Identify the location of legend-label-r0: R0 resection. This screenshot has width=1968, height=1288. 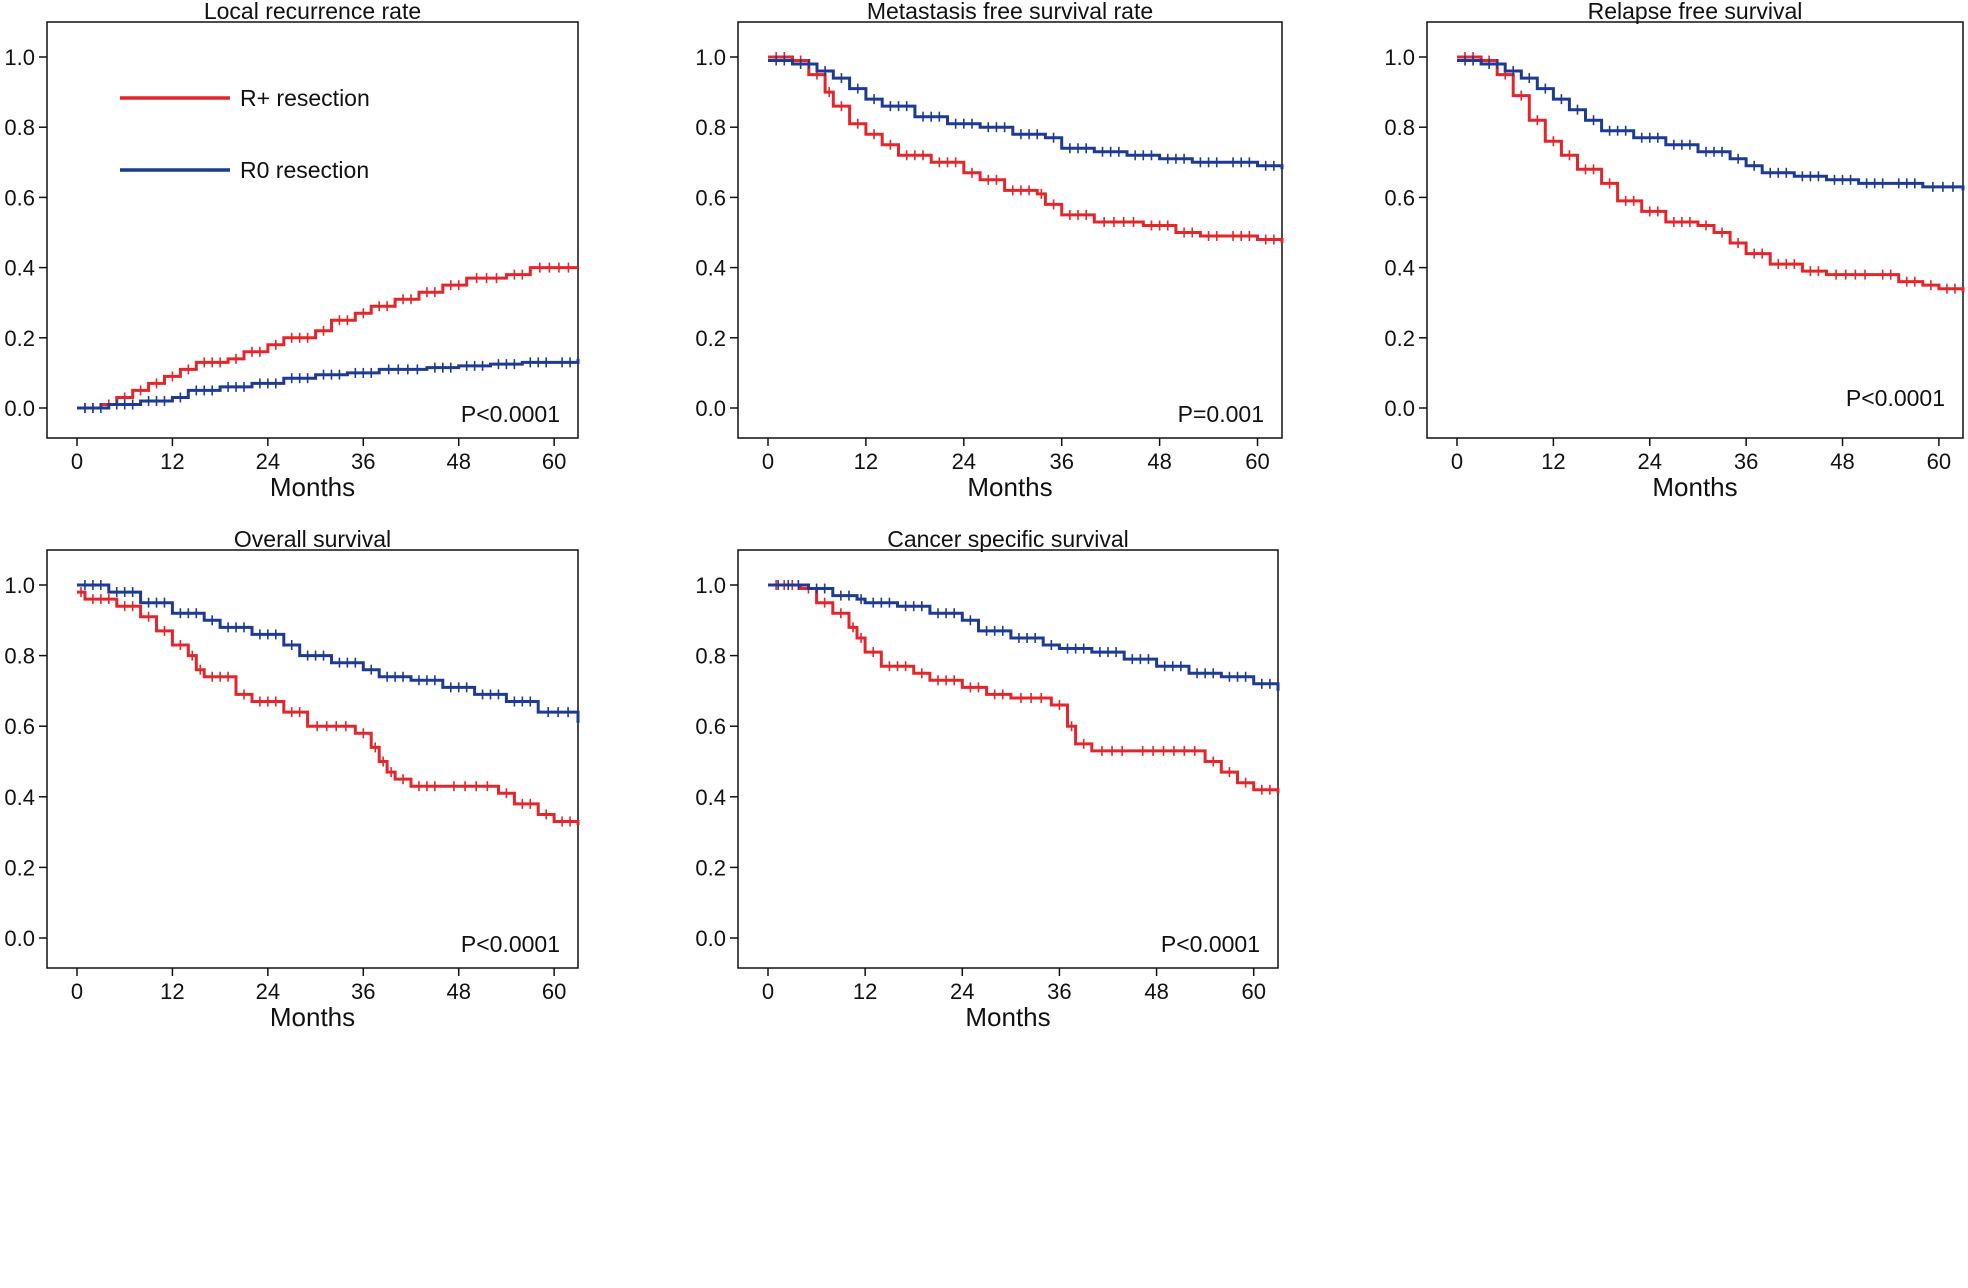
(304, 170).